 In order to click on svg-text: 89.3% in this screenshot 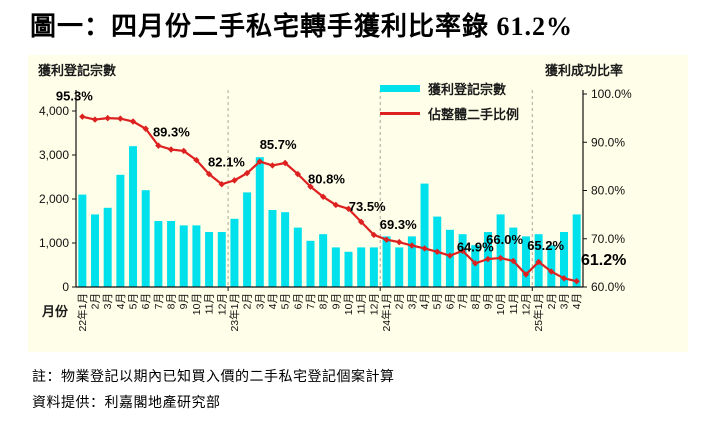, I will do `click(171, 132)`.